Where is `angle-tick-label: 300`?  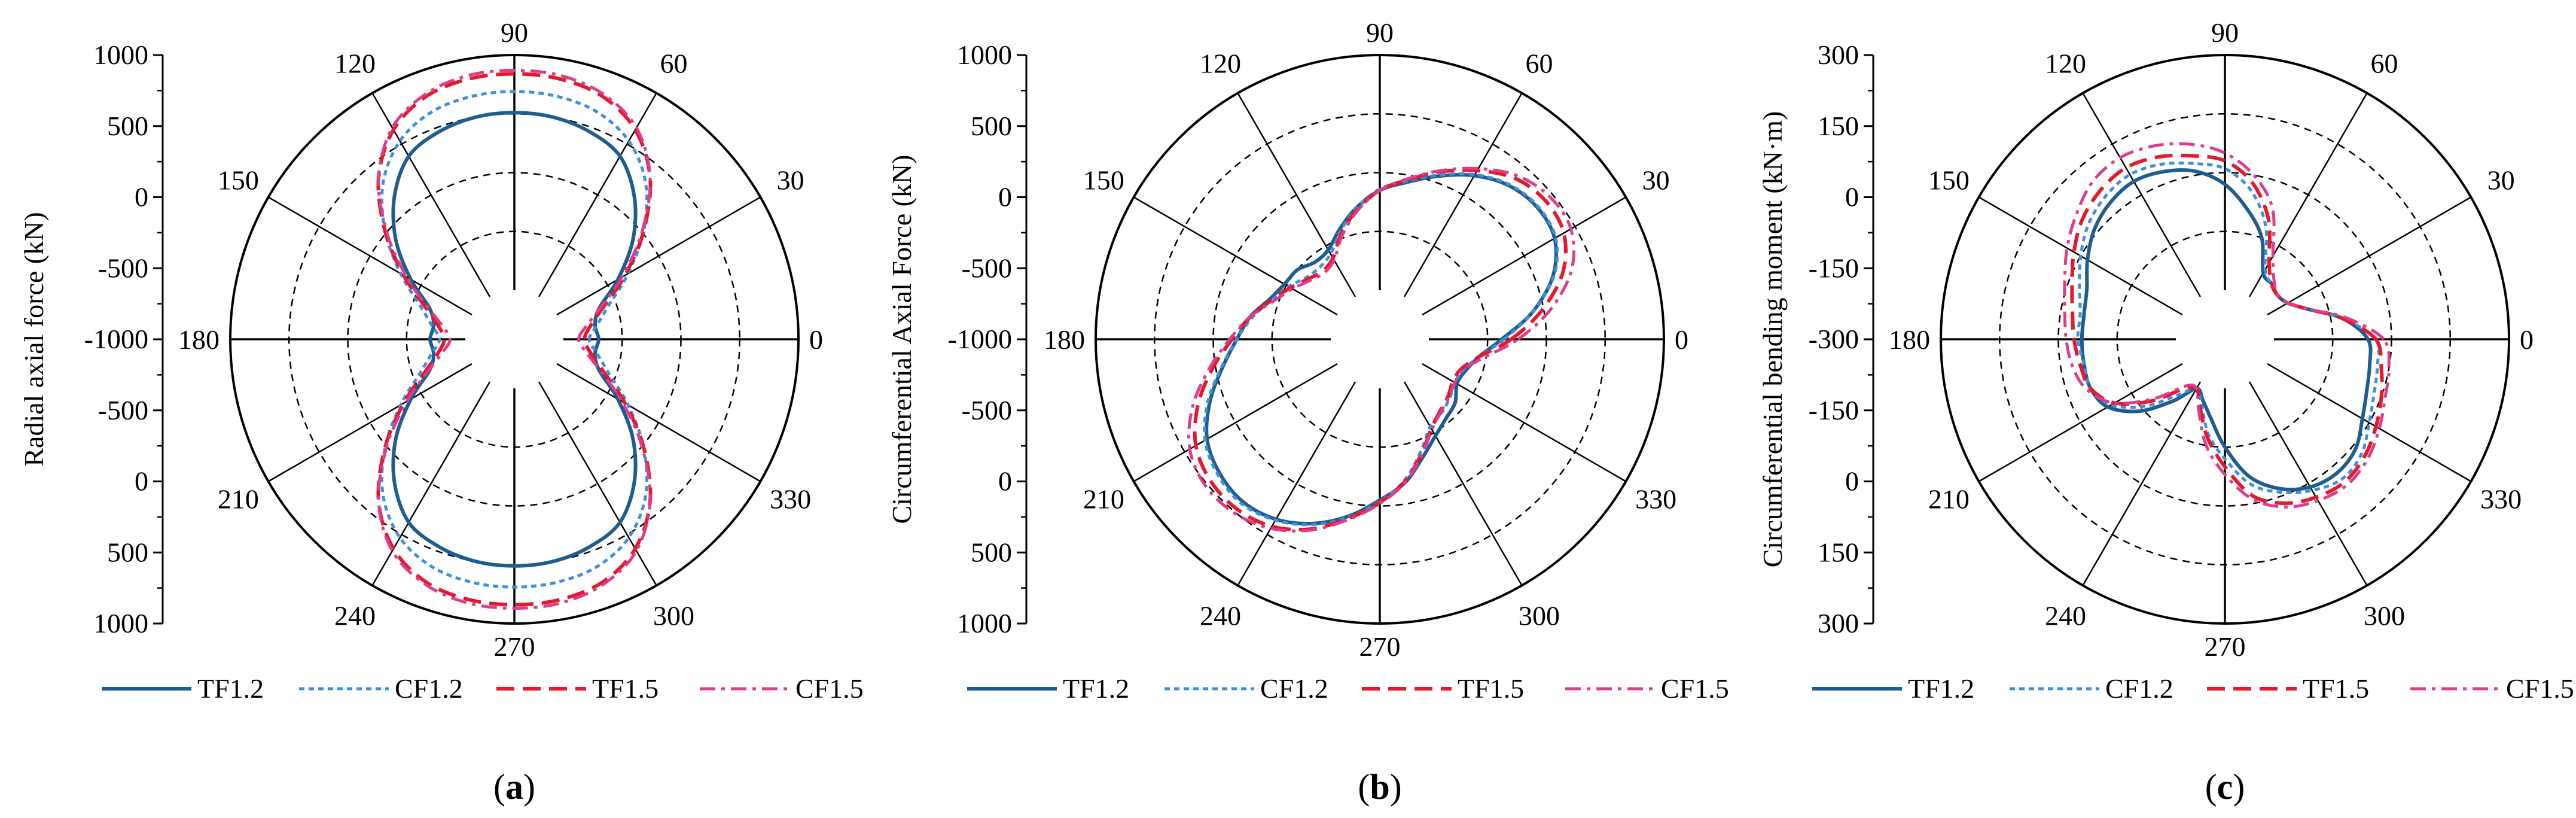 angle-tick-label: 300 is located at coordinates (674, 616).